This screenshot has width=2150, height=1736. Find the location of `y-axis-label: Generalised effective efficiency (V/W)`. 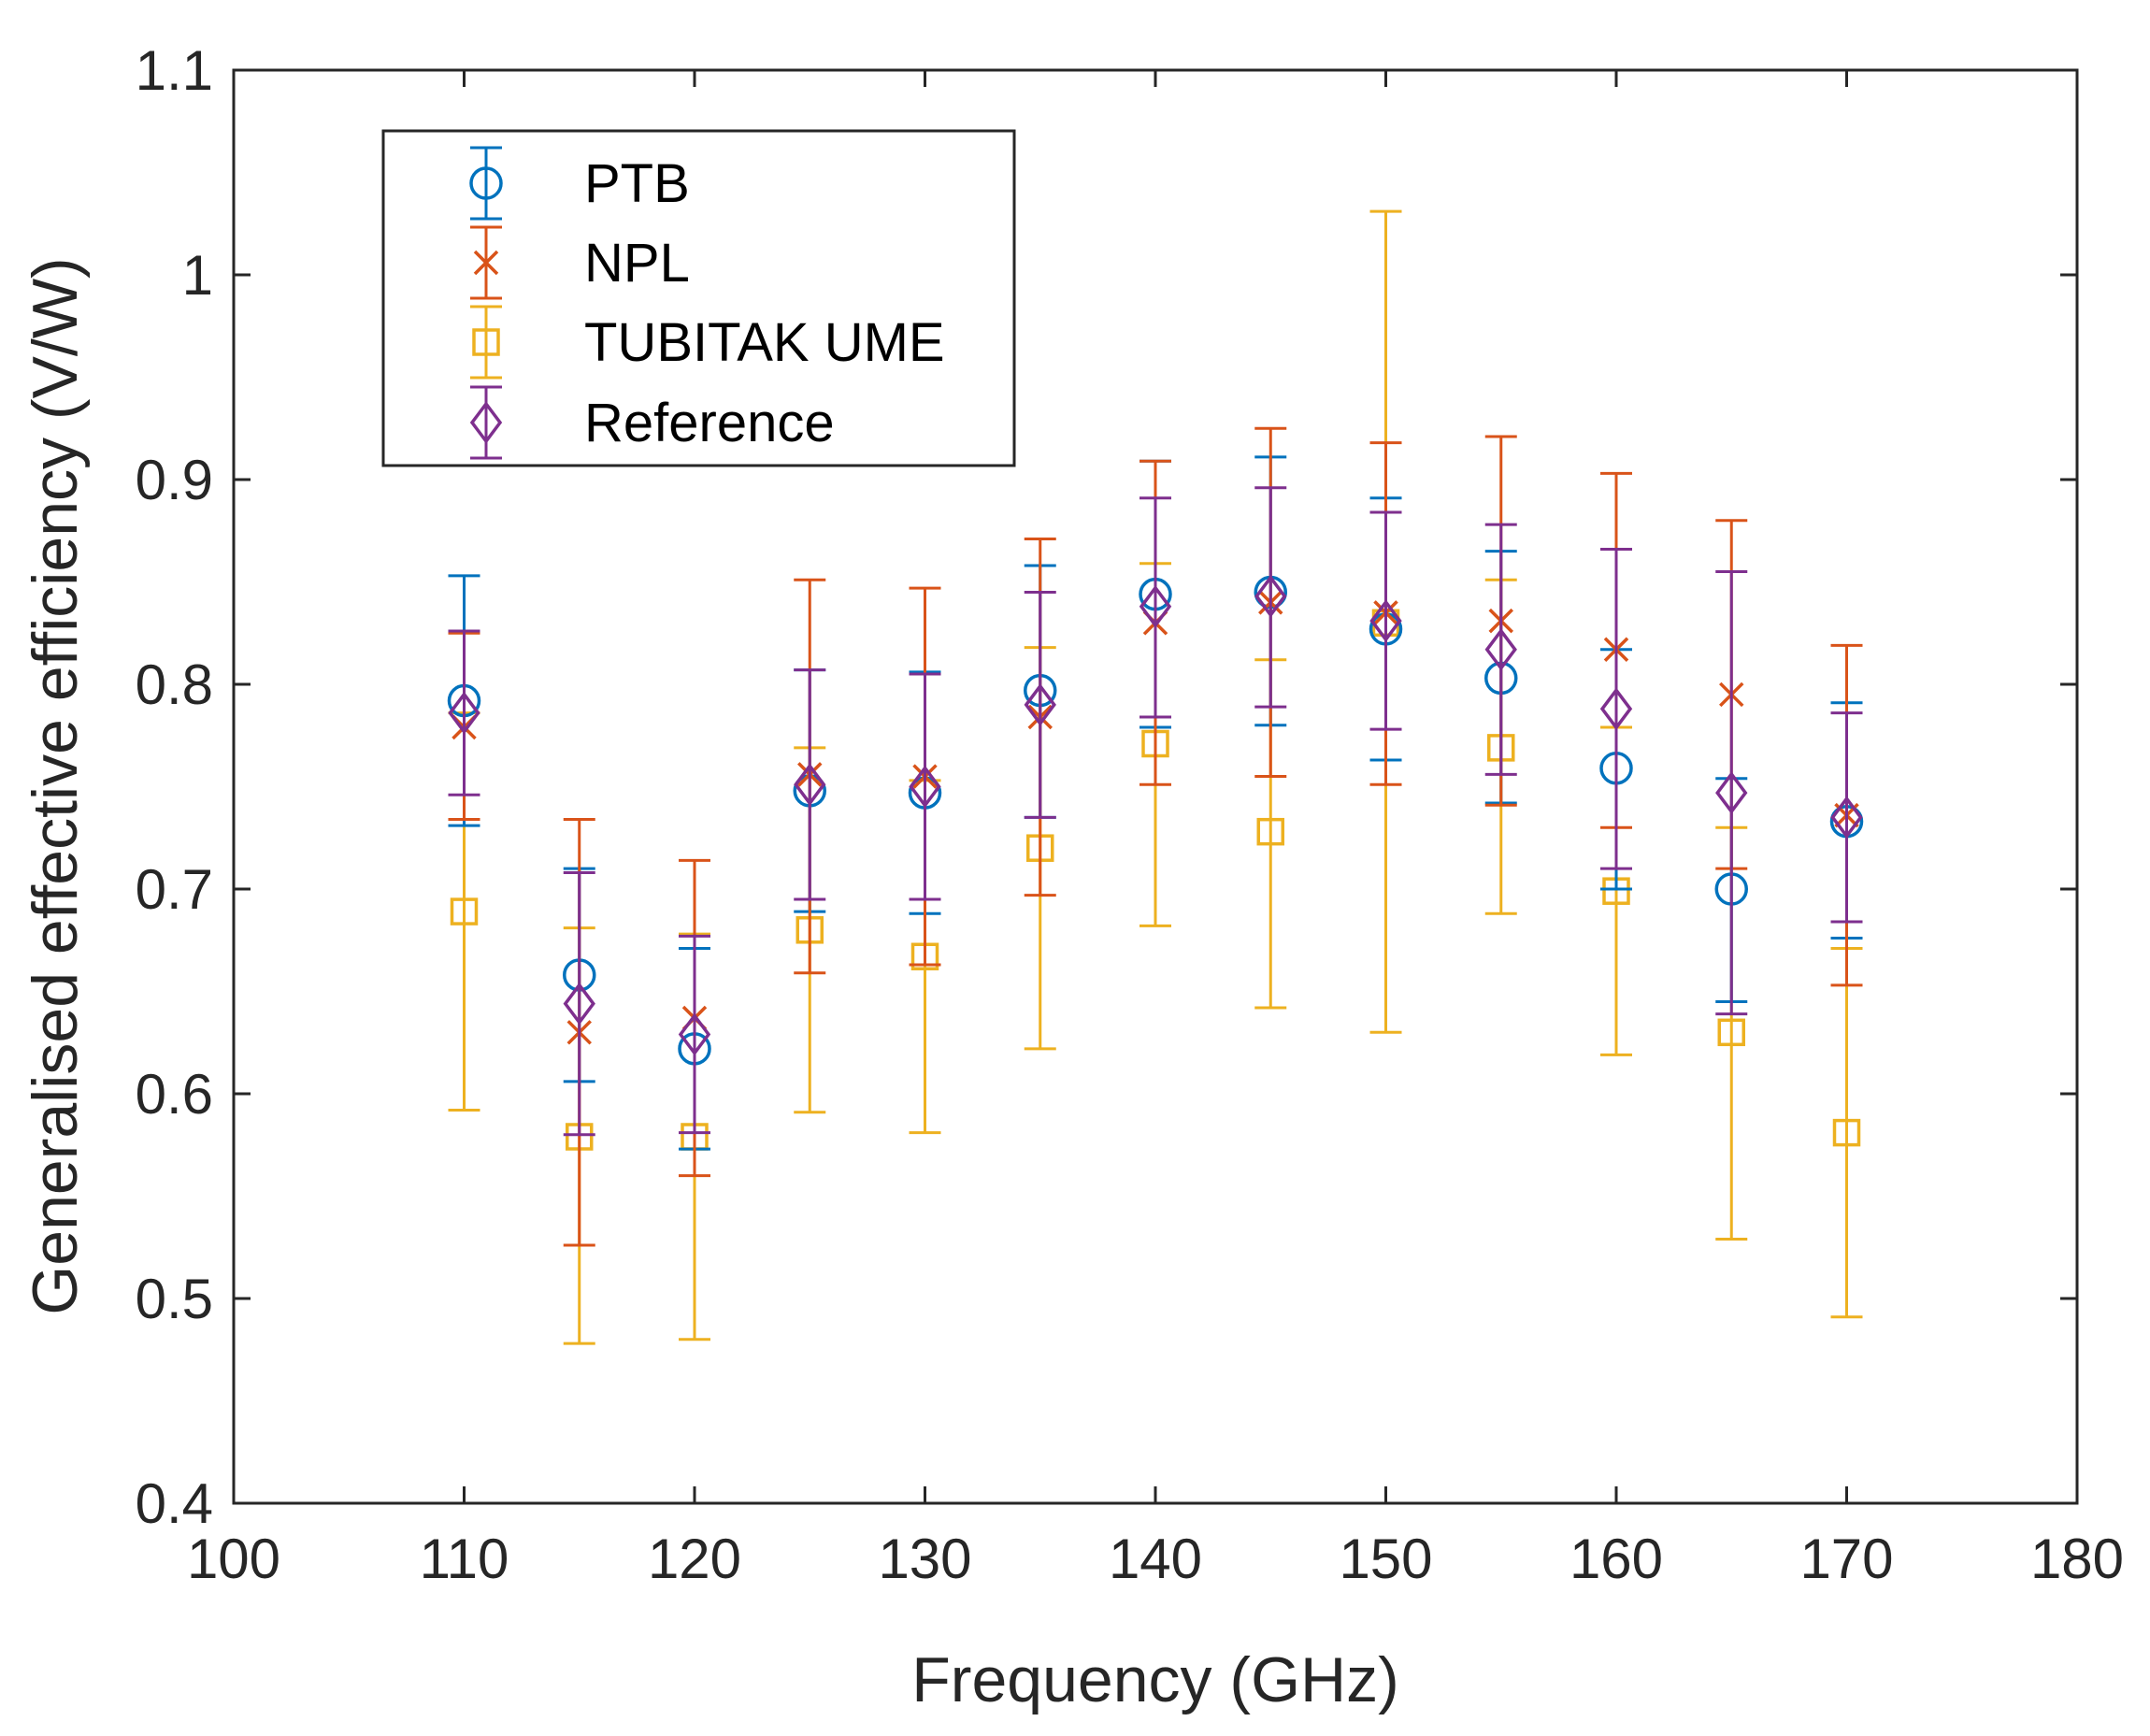

y-axis-label: Generalised effective efficiency (V/W) is located at coordinates (55, 785).